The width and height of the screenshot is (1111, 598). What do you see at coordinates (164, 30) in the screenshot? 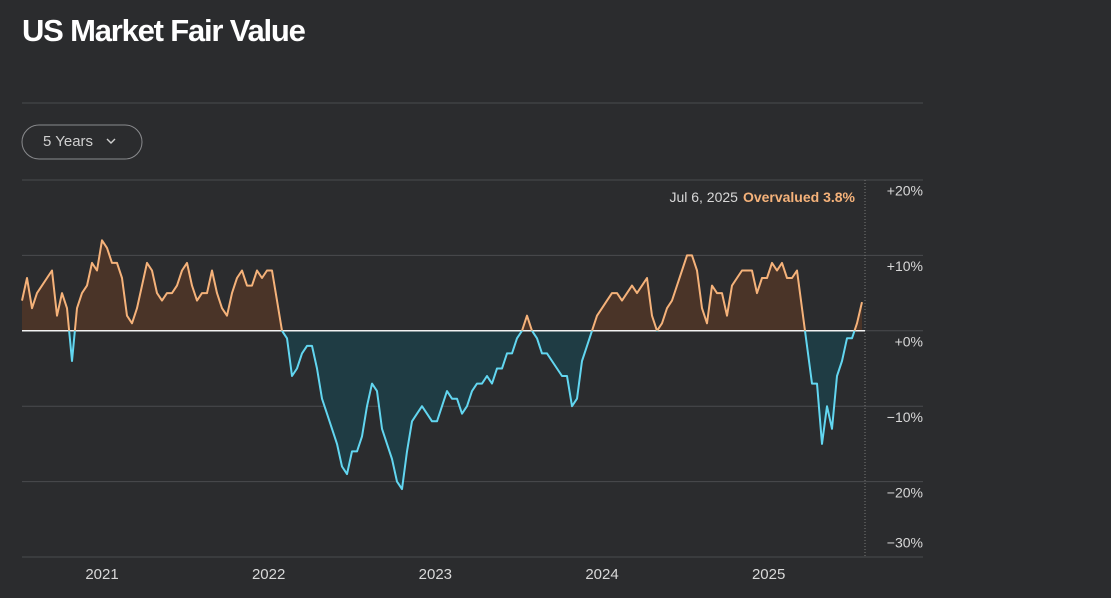
I see `chart-title: US Market Fair Value` at bounding box center [164, 30].